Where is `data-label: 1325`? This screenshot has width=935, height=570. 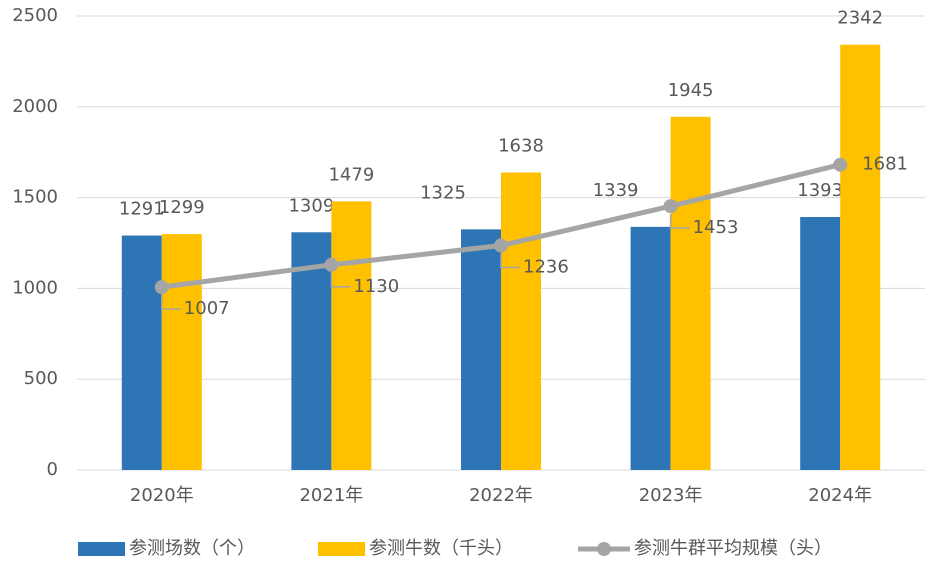 data-label: 1325 is located at coordinates (443, 192).